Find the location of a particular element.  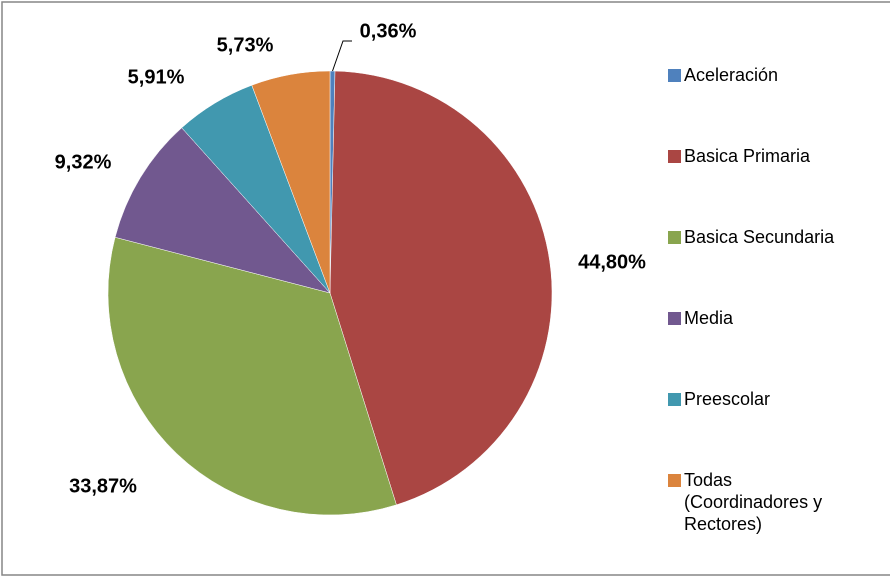

data-label: 44,80% is located at coordinates (612, 262).